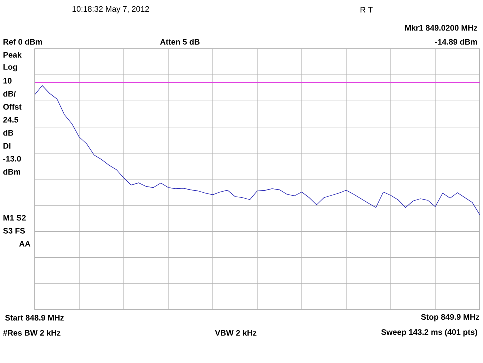  What do you see at coordinates (9, 133) in the screenshot?
I see `text: dB` at bounding box center [9, 133].